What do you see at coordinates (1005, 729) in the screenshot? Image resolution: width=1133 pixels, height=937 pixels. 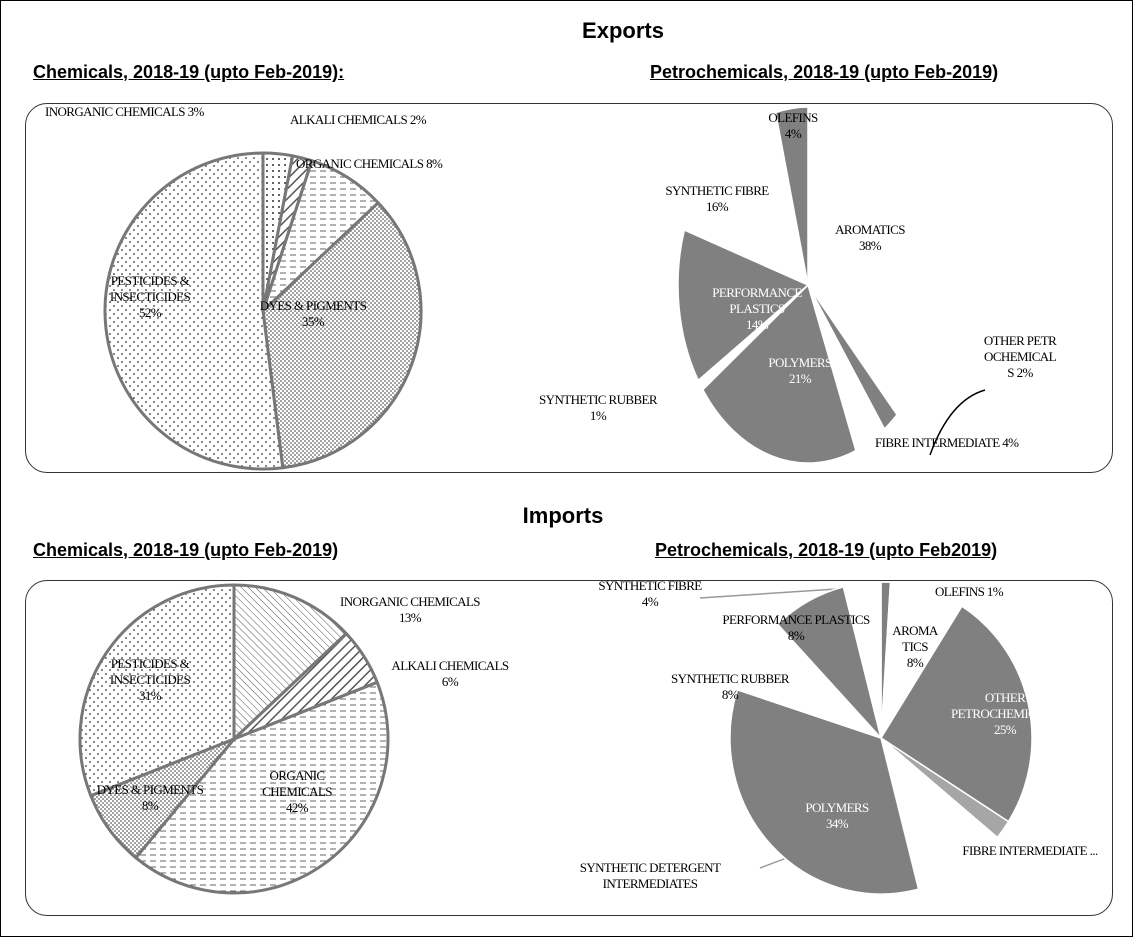 I see `value-label: 25%` at bounding box center [1005, 729].